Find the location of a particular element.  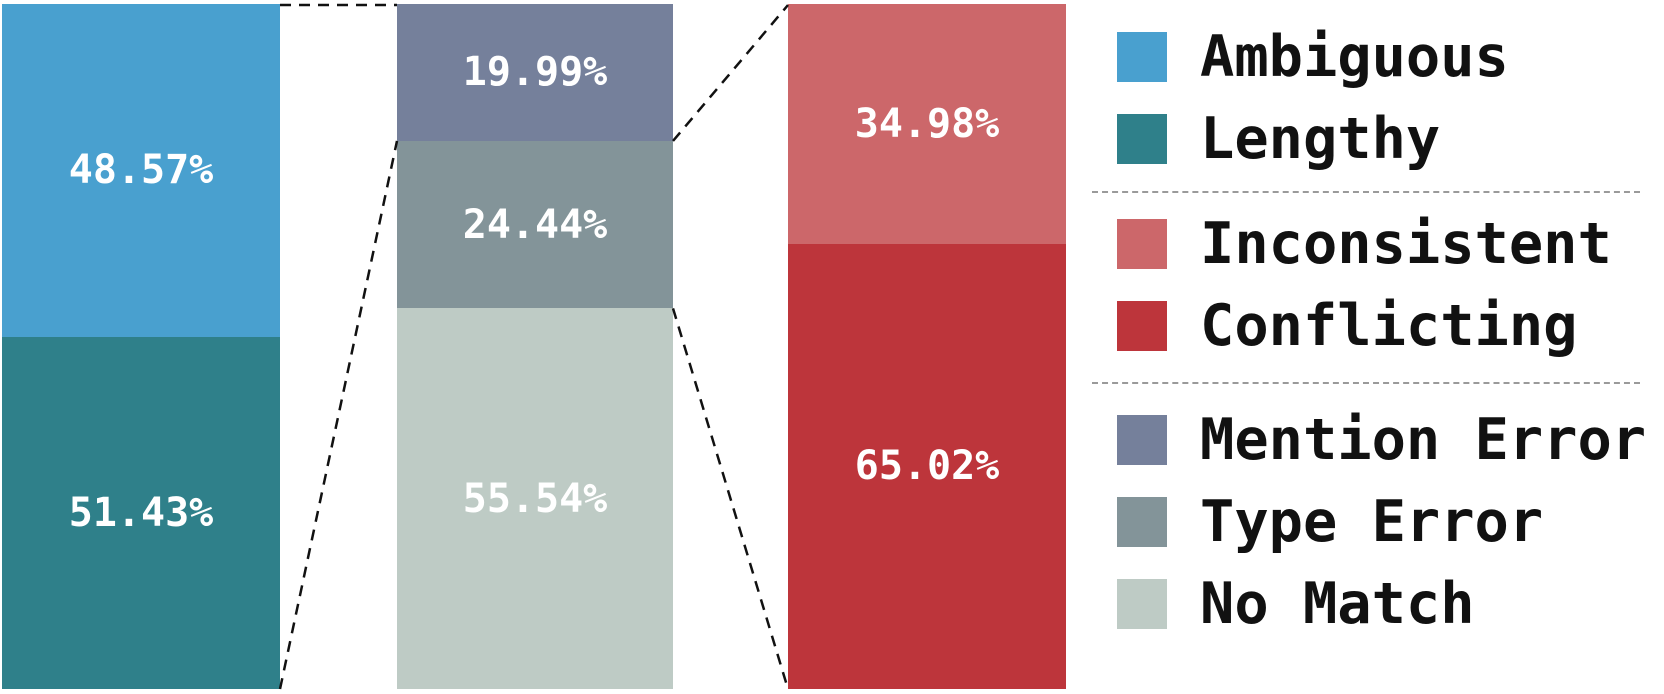

bar-segment-ambiguous: 48.57% is located at coordinates (141, 170).